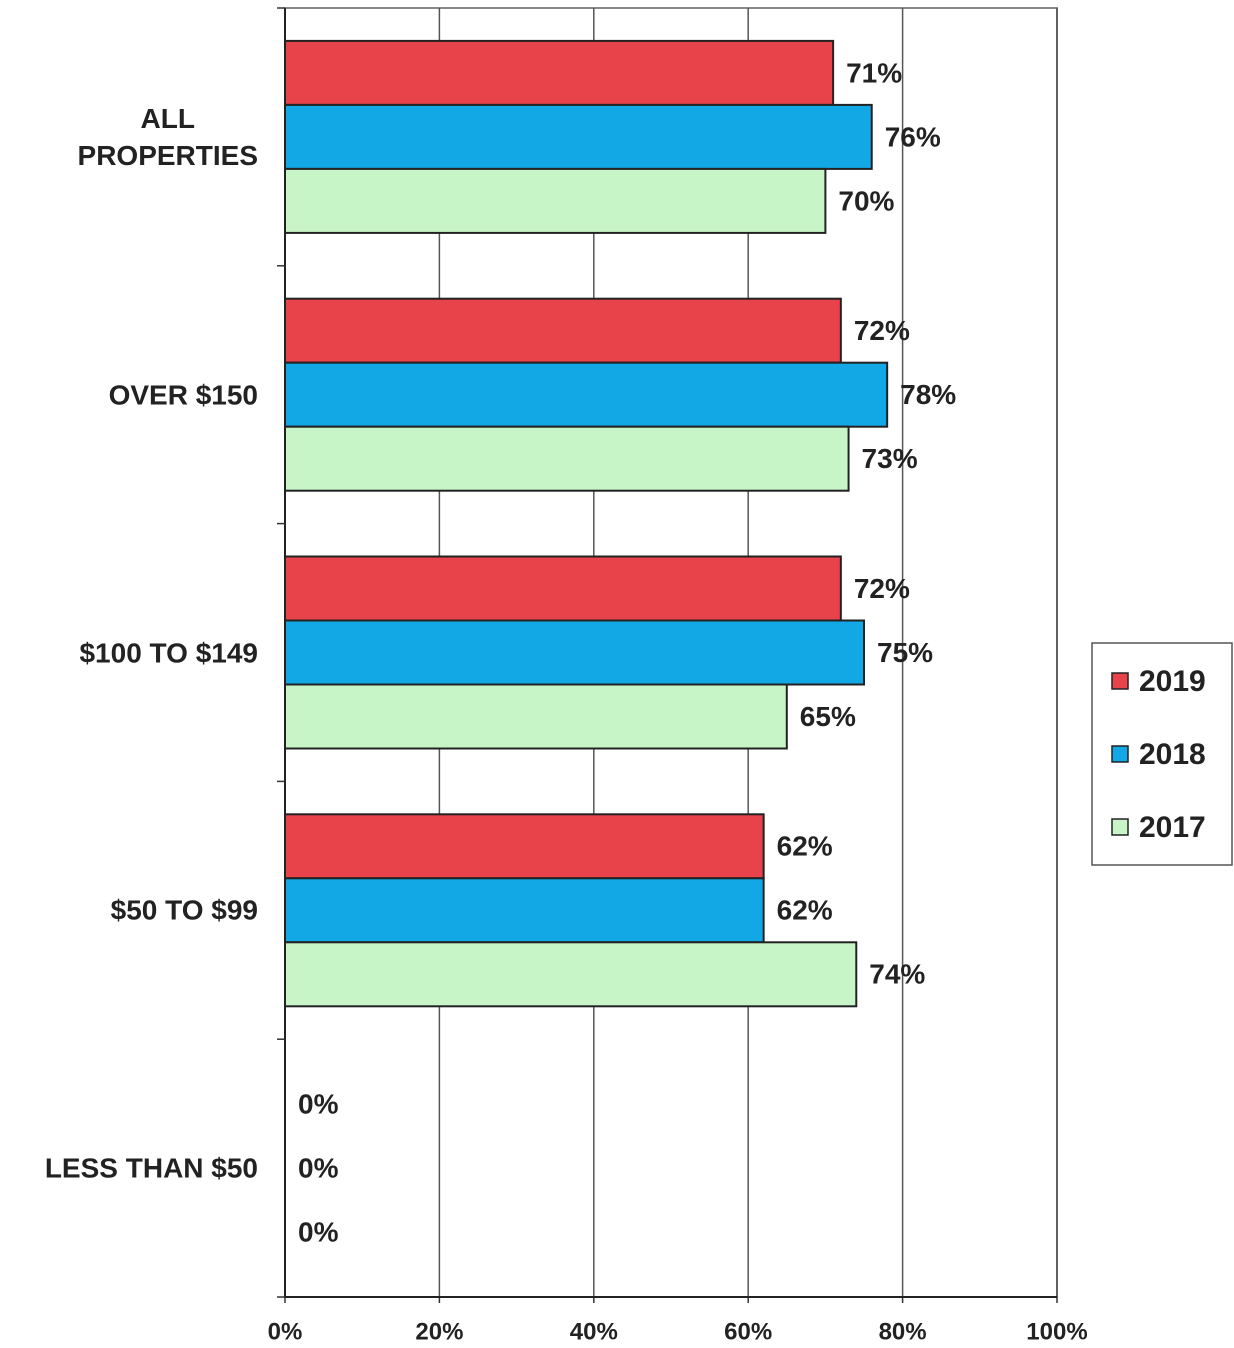 Image resolution: width=1234 pixels, height=1348 pixels. I want to click on y-tick-label: $100 TO $149, so click(168, 652).